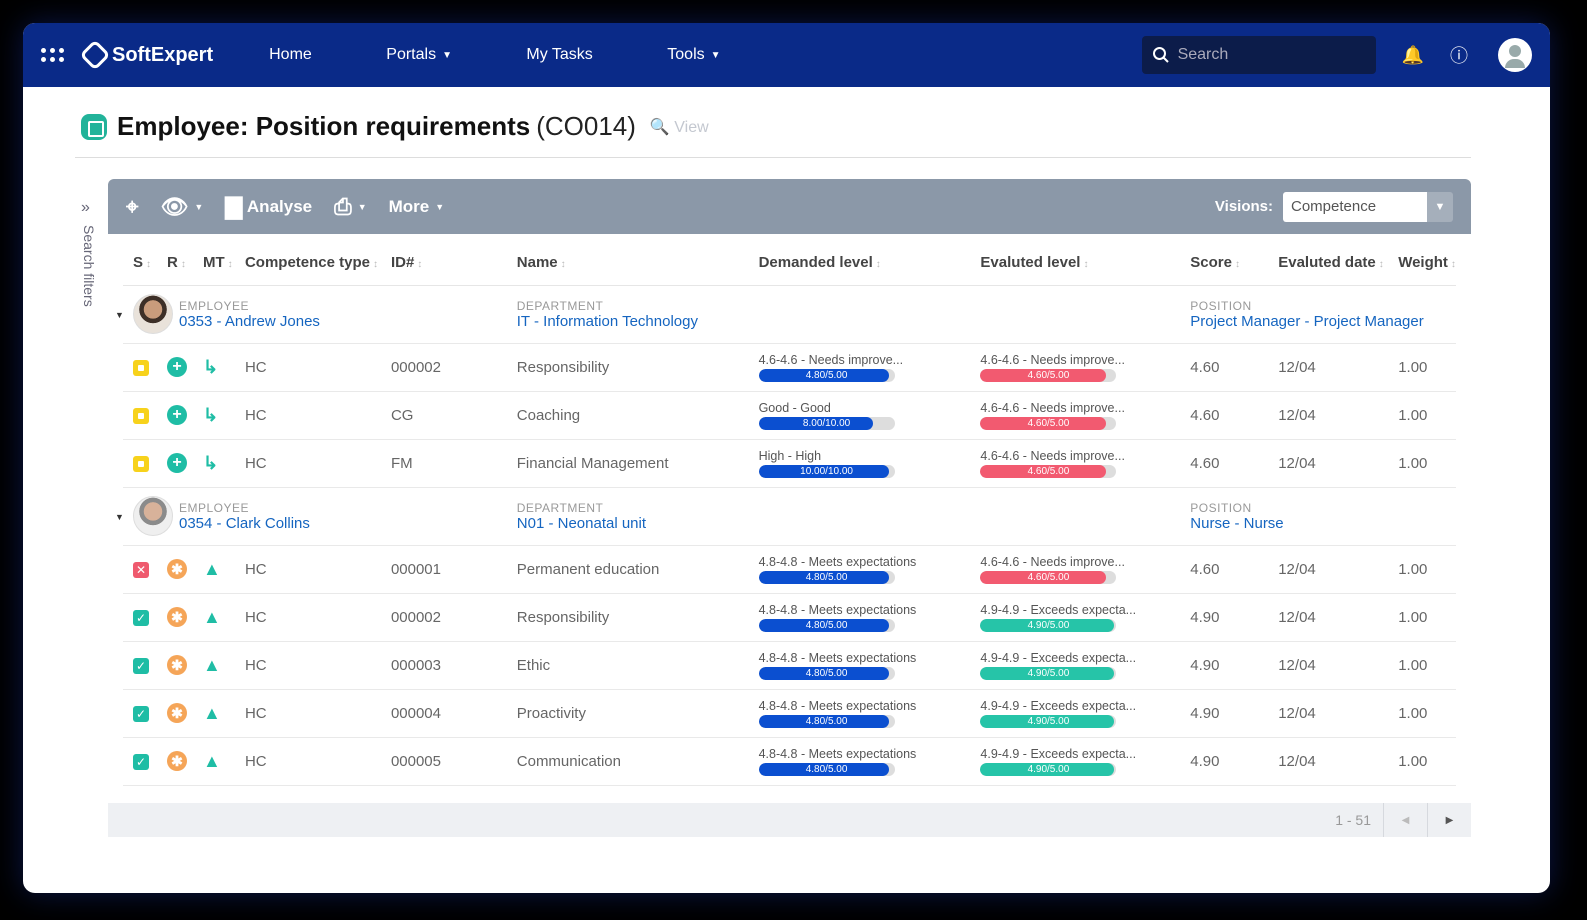  What do you see at coordinates (1459, 56) in the screenshot?
I see `help-icon: ⓘ` at bounding box center [1459, 56].